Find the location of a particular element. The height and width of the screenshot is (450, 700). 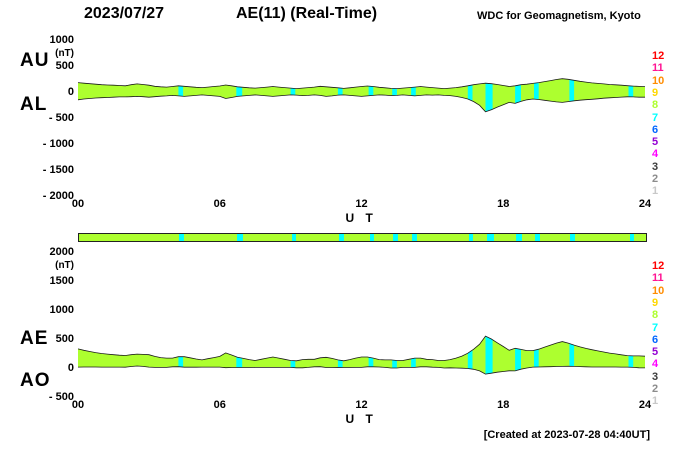

plot-date: 2023/07/27 is located at coordinates (124, 13).